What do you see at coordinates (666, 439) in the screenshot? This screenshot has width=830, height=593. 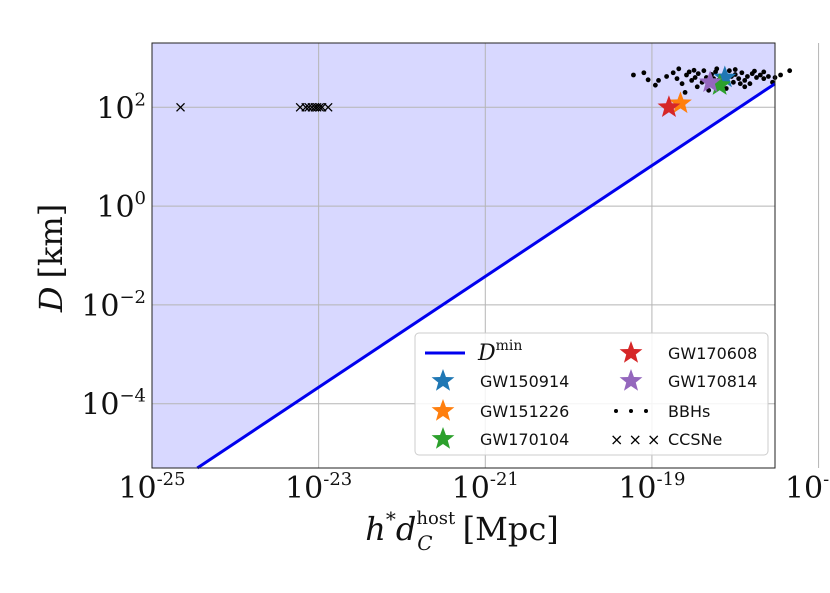 I see `legend-item-ccsne: × × × CCSNe` at bounding box center [666, 439].